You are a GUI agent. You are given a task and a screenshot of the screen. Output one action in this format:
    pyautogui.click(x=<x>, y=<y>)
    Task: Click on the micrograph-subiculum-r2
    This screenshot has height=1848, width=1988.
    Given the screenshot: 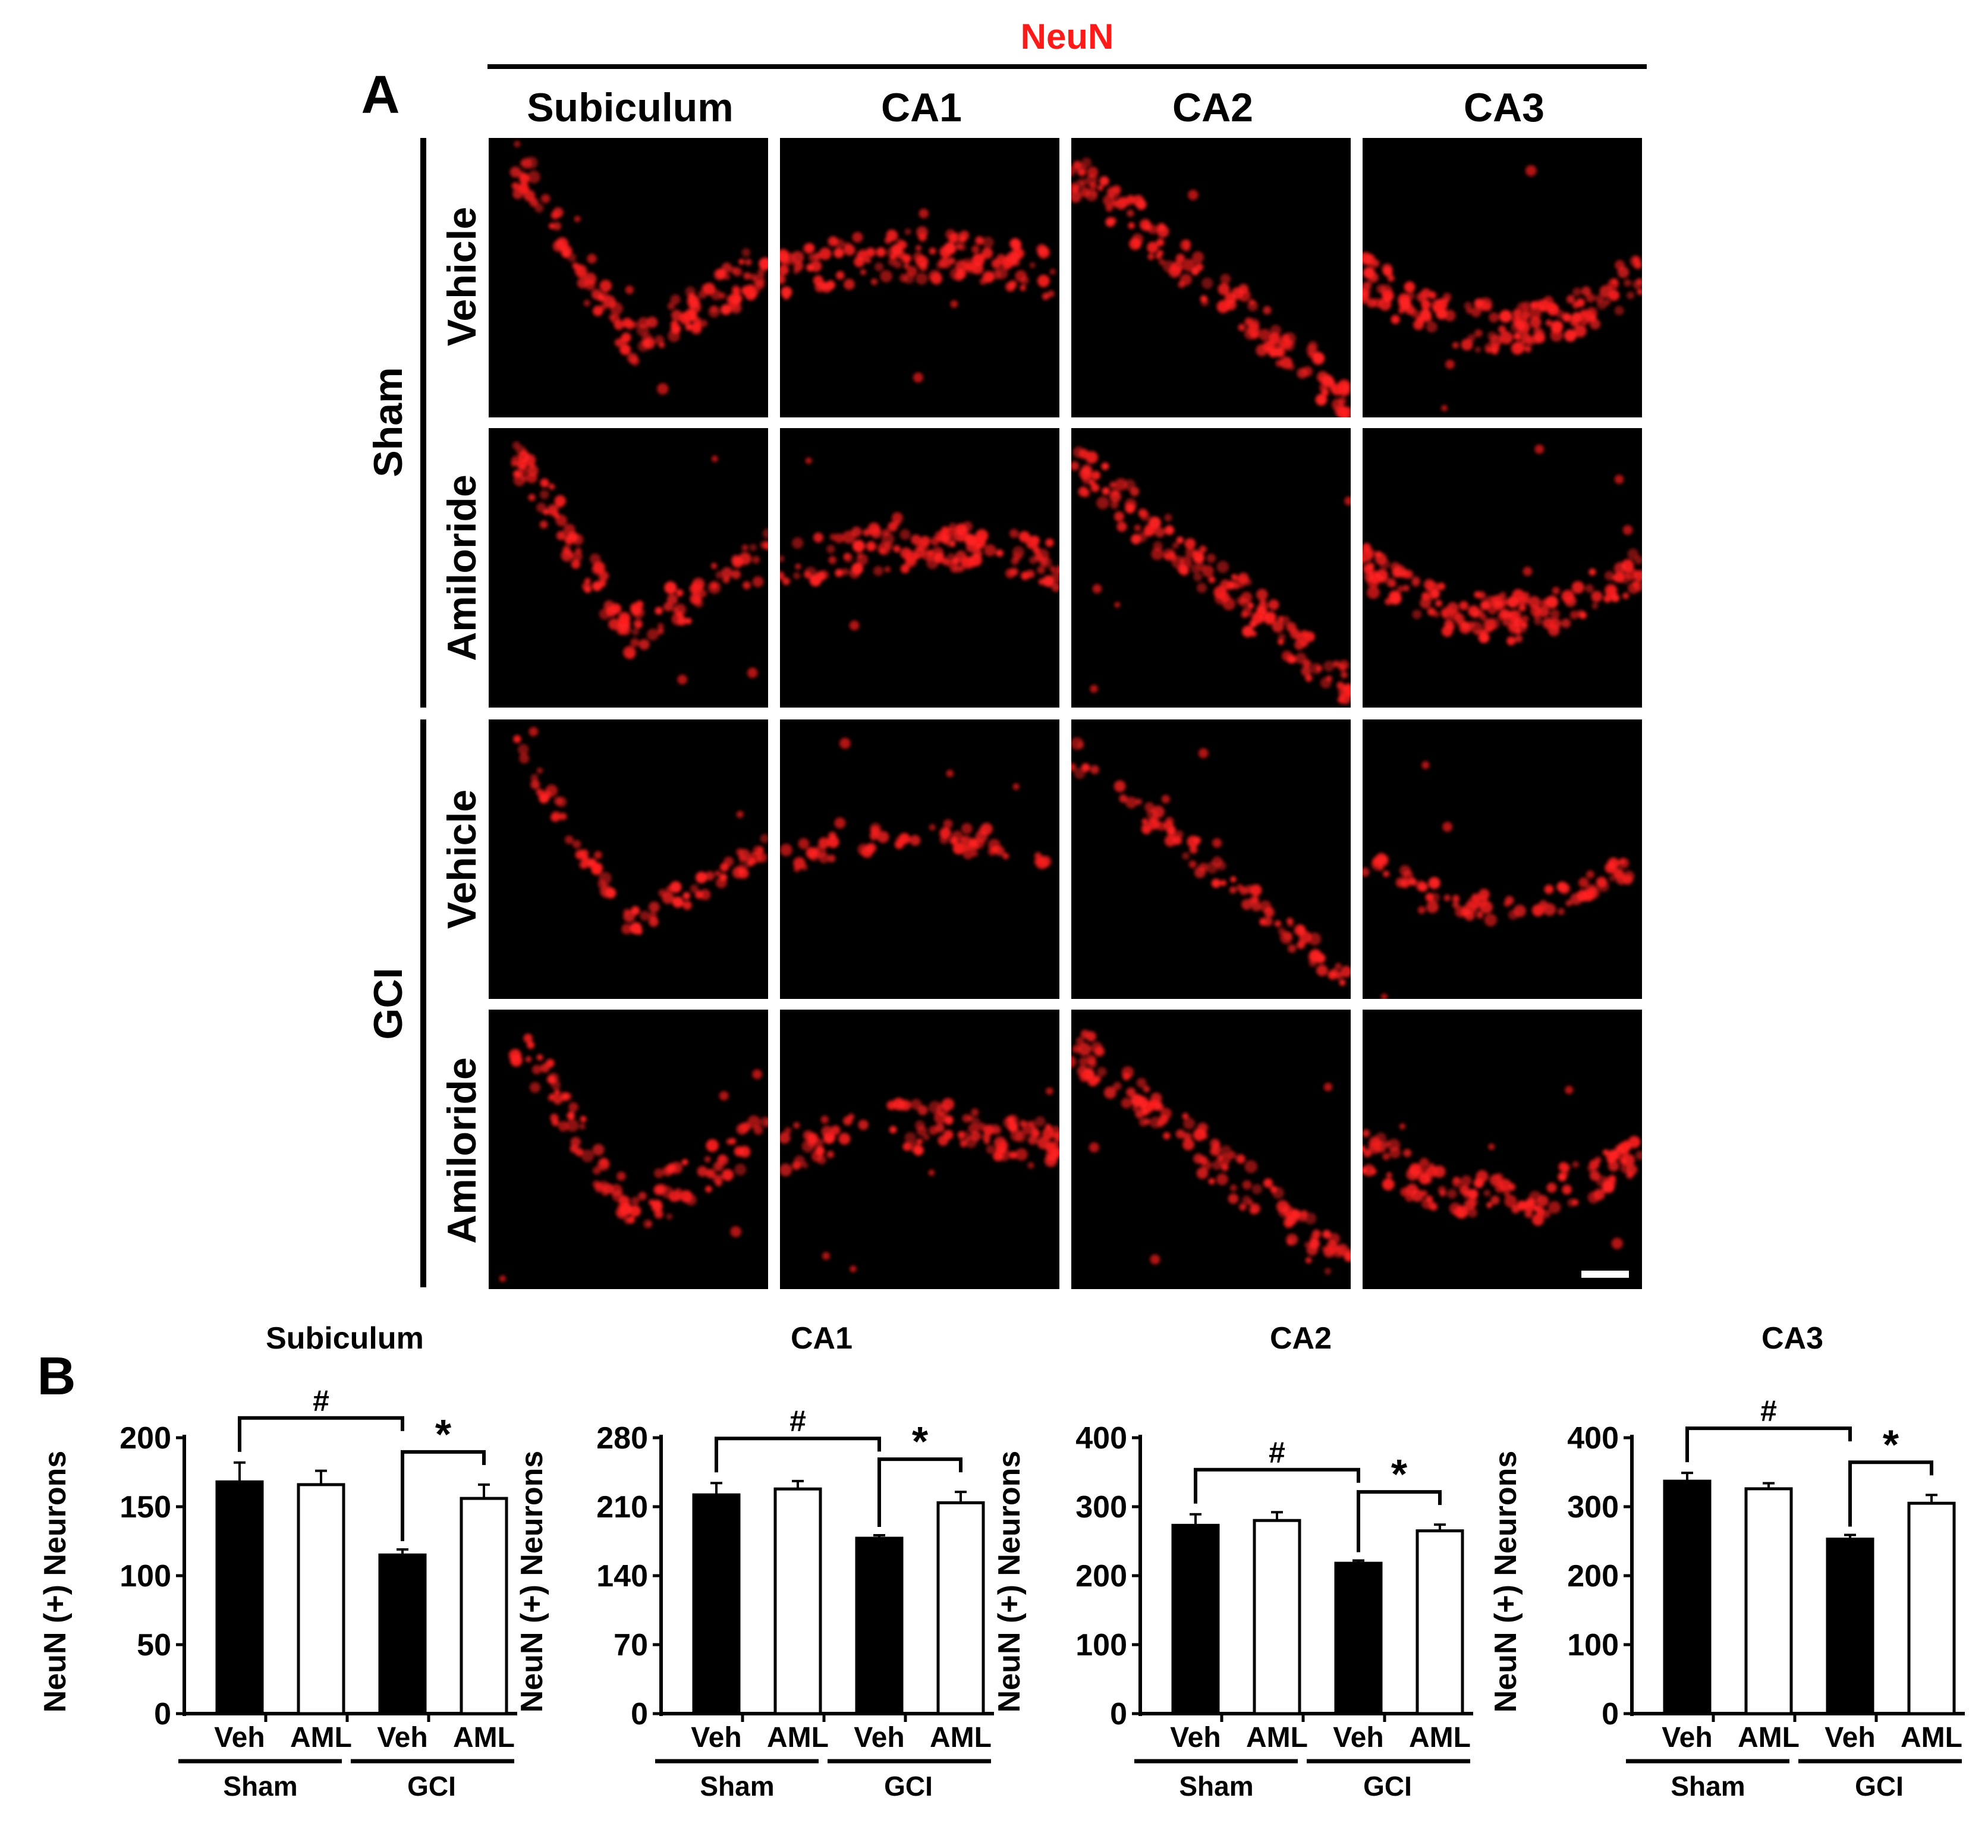 What is the action you would take?
    pyautogui.click(x=628, y=568)
    